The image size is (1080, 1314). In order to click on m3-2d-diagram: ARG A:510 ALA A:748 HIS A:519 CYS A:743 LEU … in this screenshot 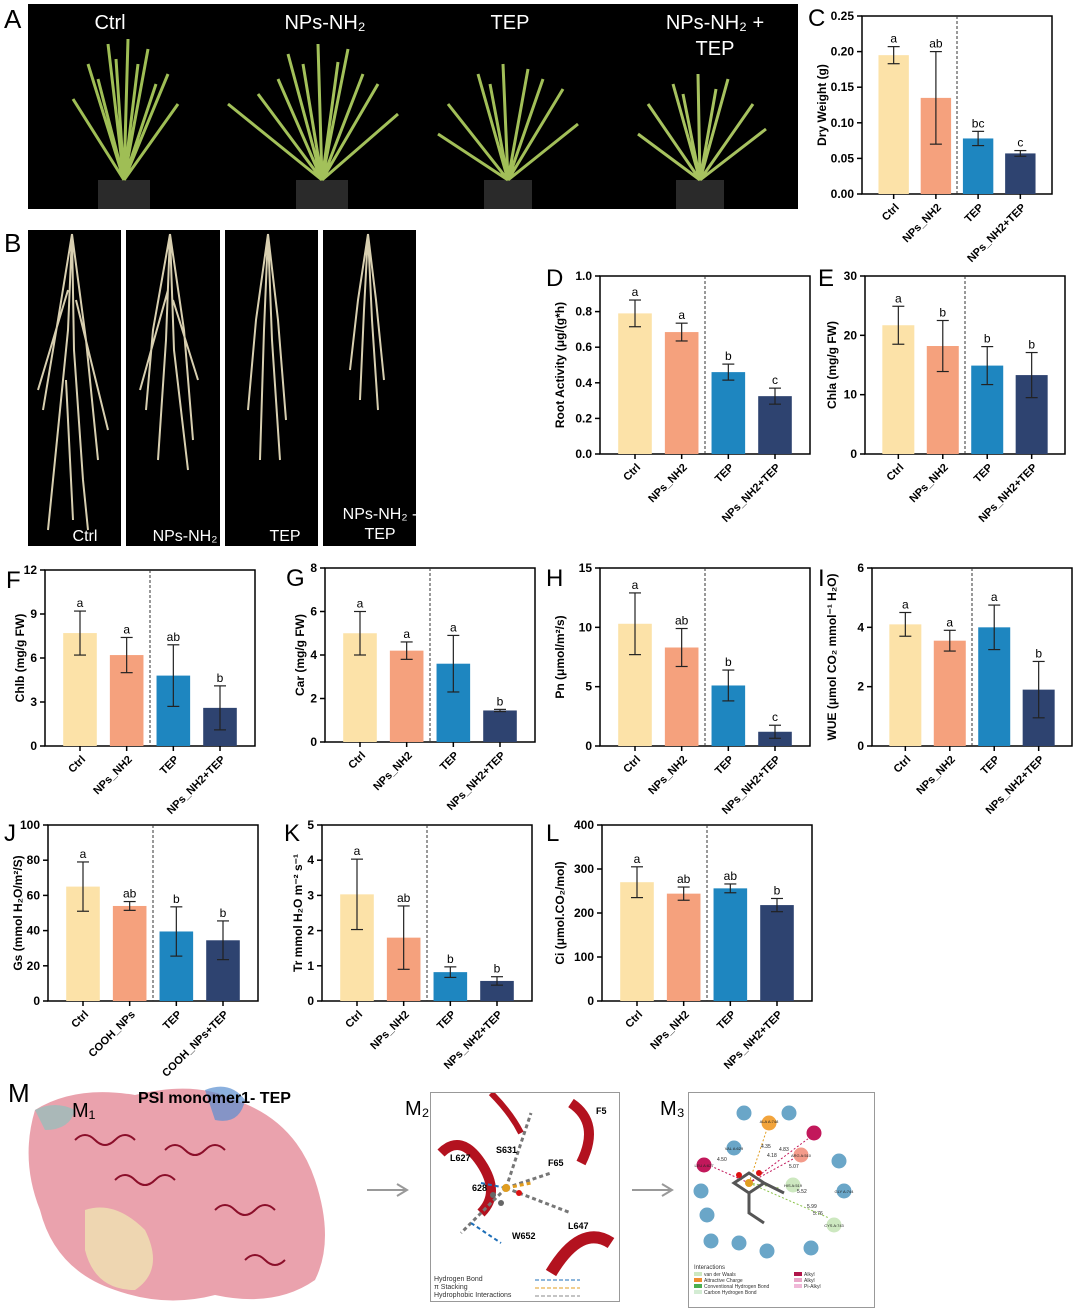, I will do `click(773, 1182)`.